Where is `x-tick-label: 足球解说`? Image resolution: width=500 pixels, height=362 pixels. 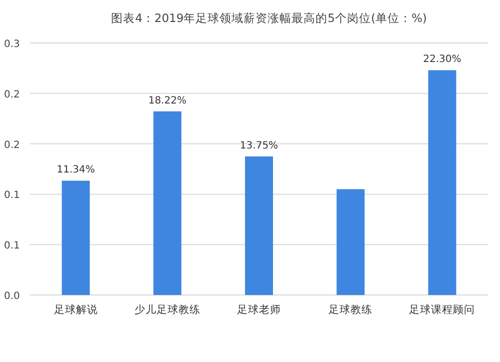 x-tick-label: 足球解说 is located at coordinates (76, 309).